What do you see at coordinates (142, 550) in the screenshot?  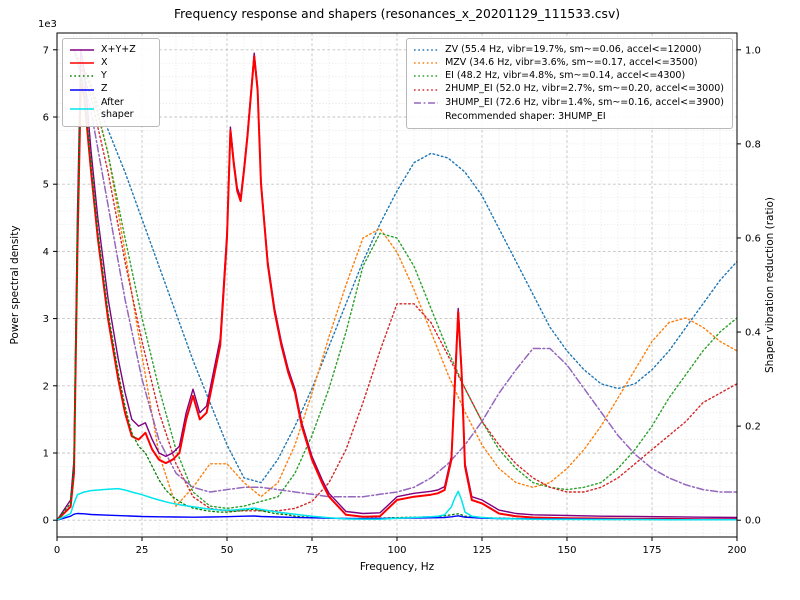 I see `x-tick-label: 25` at bounding box center [142, 550].